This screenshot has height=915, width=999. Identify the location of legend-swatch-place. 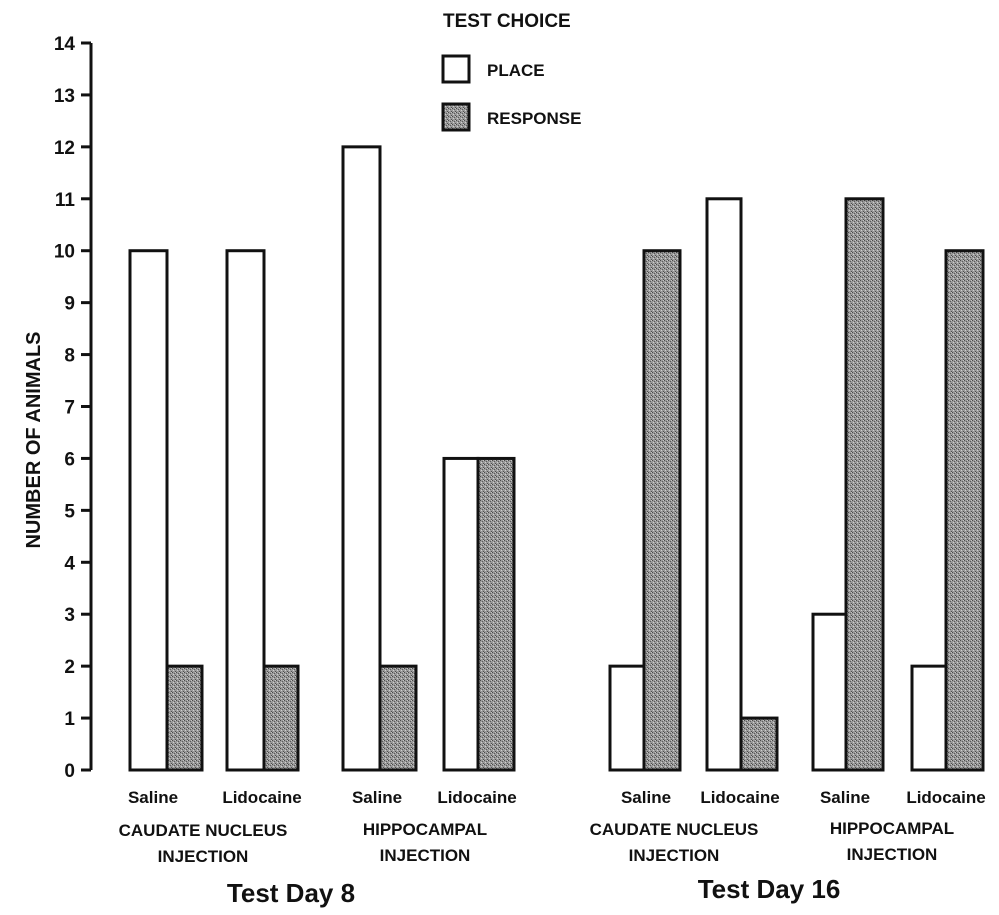
(456, 69).